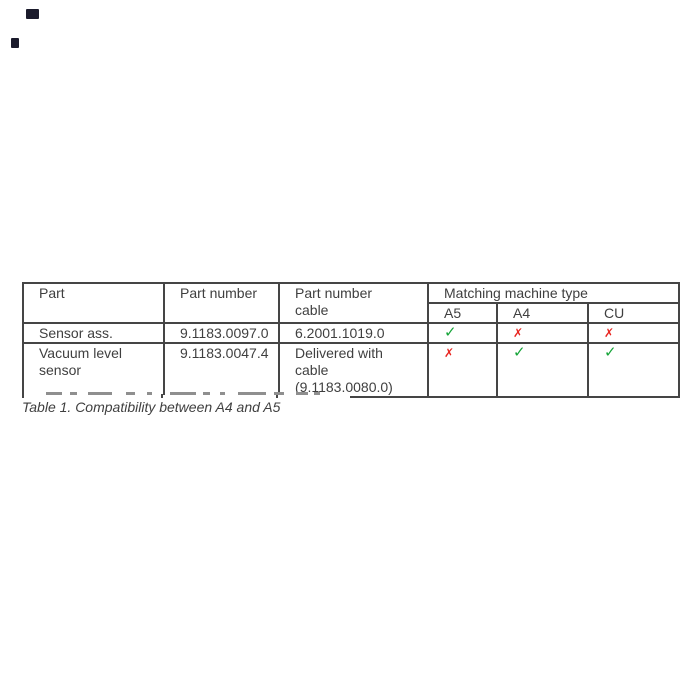  What do you see at coordinates (93, 370) in the screenshot?
I see `cell-part-row2: Vacuum level sensor` at bounding box center [93, 370].